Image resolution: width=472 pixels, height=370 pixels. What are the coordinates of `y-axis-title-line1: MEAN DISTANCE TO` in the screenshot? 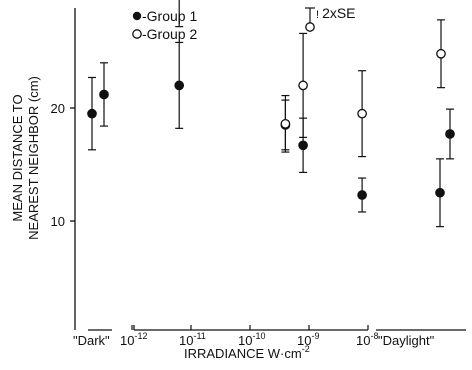 It's located at (17, 157).